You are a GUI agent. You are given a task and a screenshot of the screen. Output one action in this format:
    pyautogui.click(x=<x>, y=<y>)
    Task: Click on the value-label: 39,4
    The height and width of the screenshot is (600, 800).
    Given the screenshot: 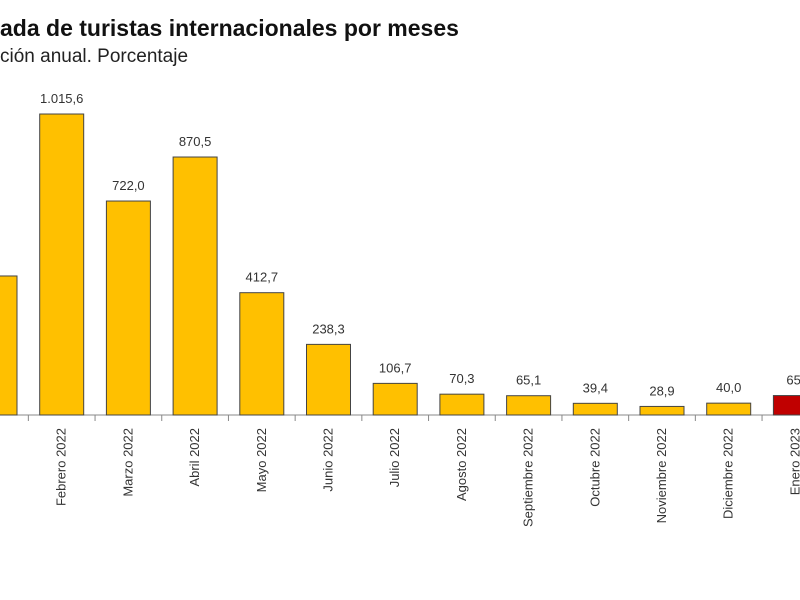 What is the action you would take?
    pyautogui.click(x=595, y=387)
    